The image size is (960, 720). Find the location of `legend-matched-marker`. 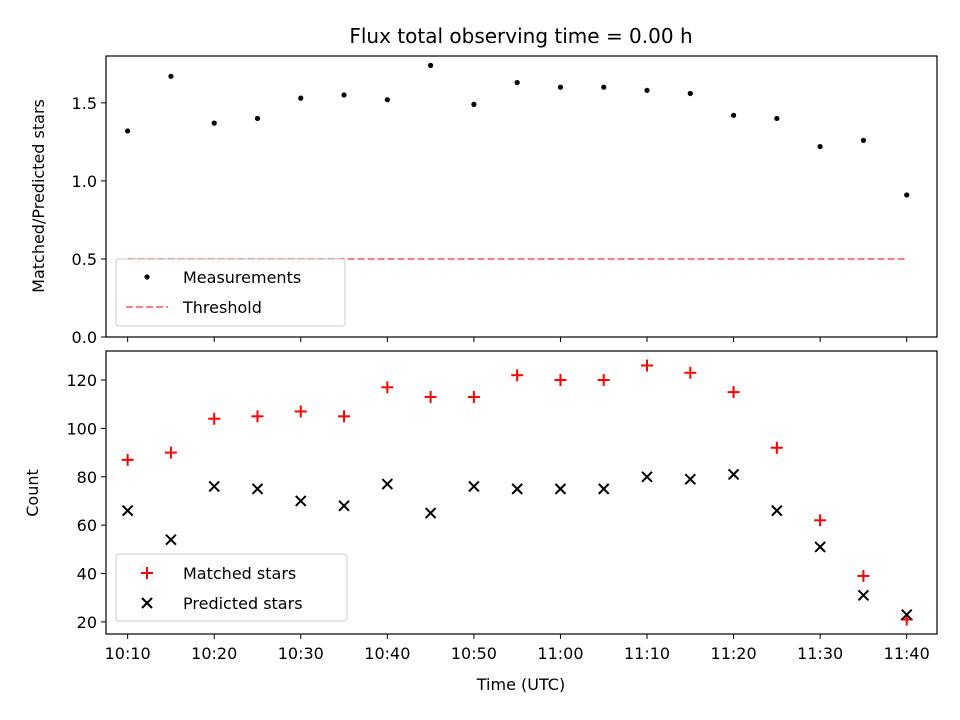

legend-matched-marker is located at coordinates (147, 573).